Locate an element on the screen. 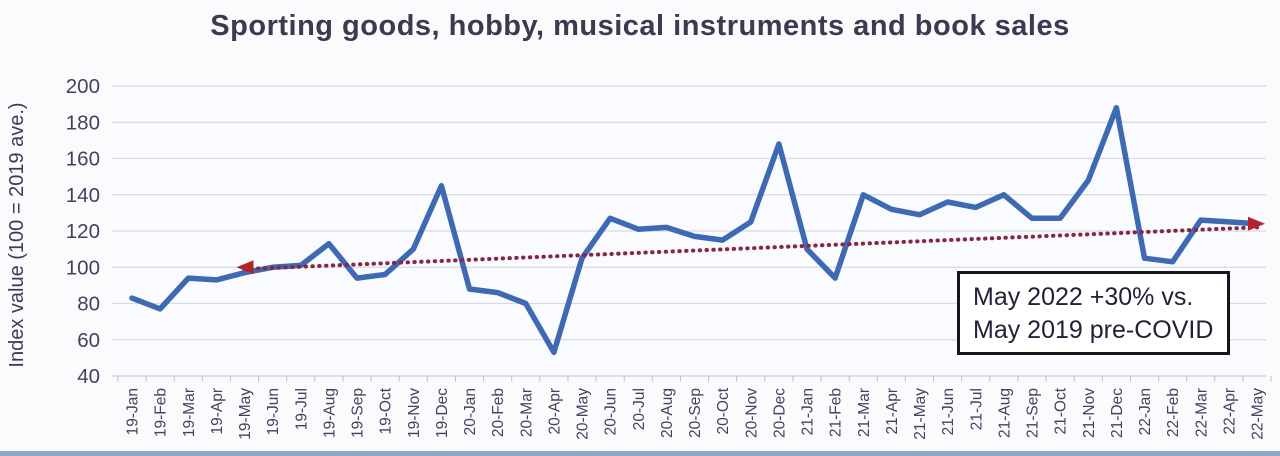 The height and width of the screenshot is (456, 1280). x-tick-label: 22-May is located at coordinates (1258, 414).